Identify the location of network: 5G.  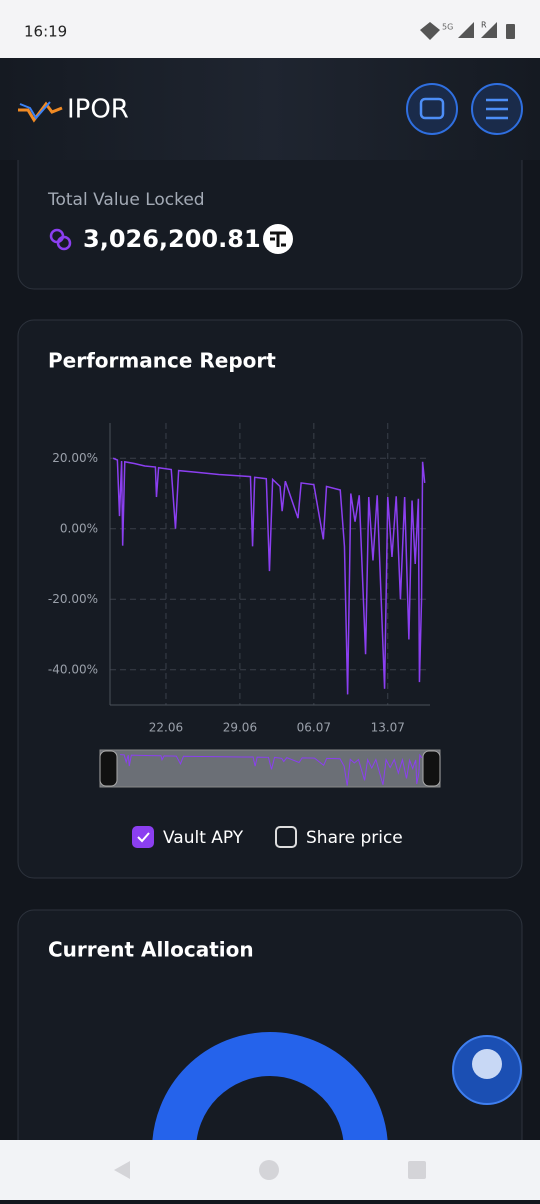
(447, 27).